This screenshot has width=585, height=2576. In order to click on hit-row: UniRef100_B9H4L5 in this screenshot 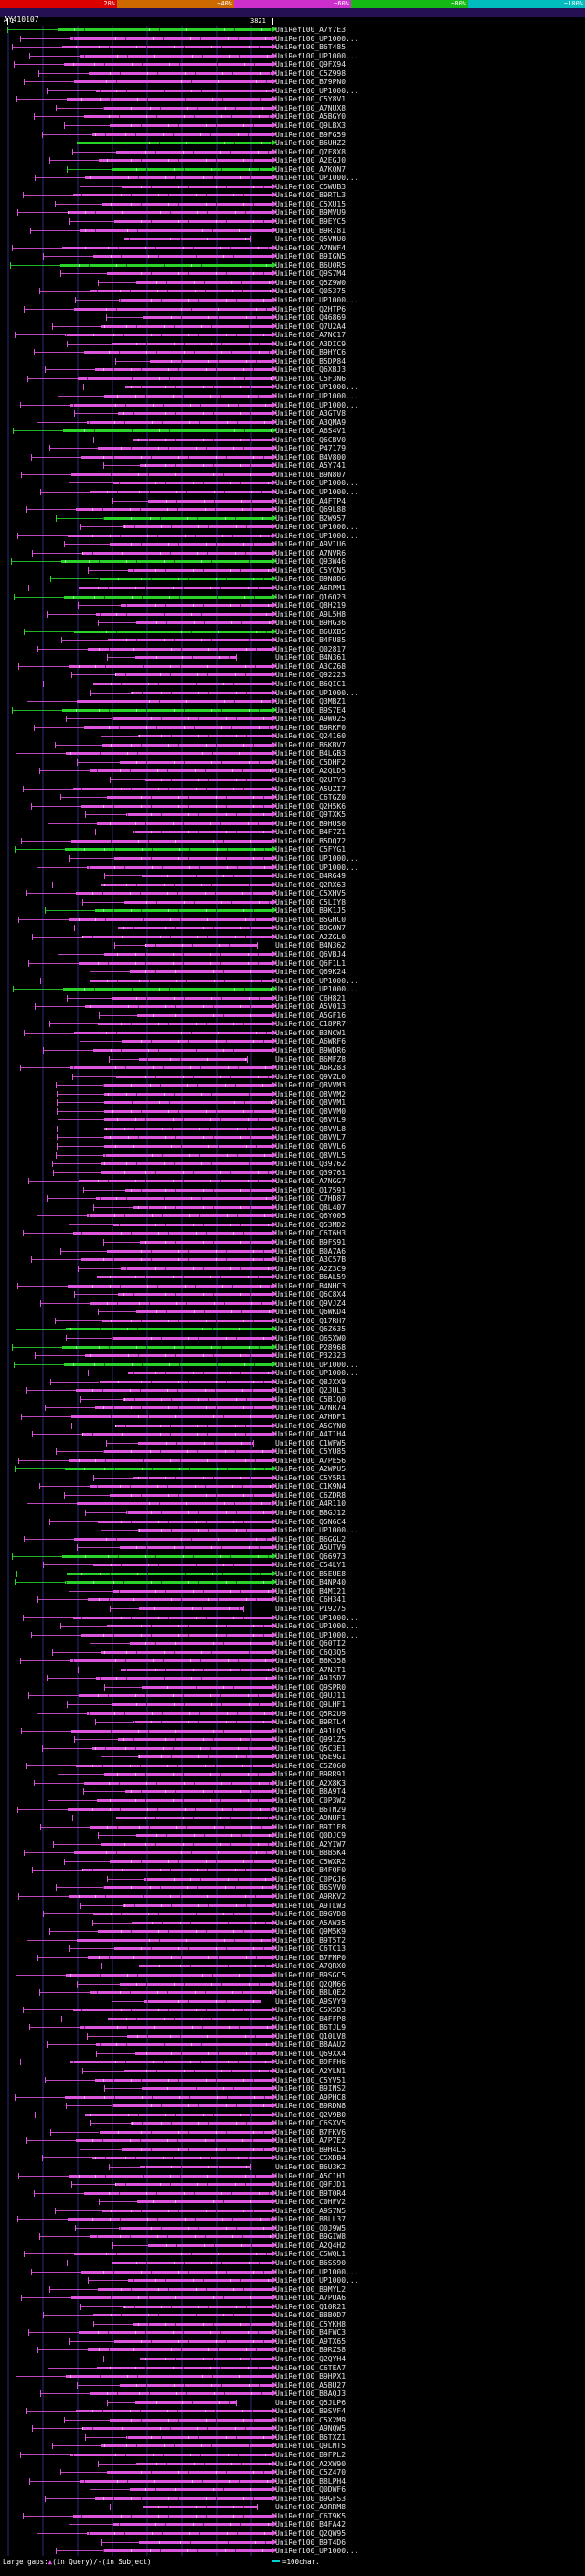, I will do `click(293, 2150)`.